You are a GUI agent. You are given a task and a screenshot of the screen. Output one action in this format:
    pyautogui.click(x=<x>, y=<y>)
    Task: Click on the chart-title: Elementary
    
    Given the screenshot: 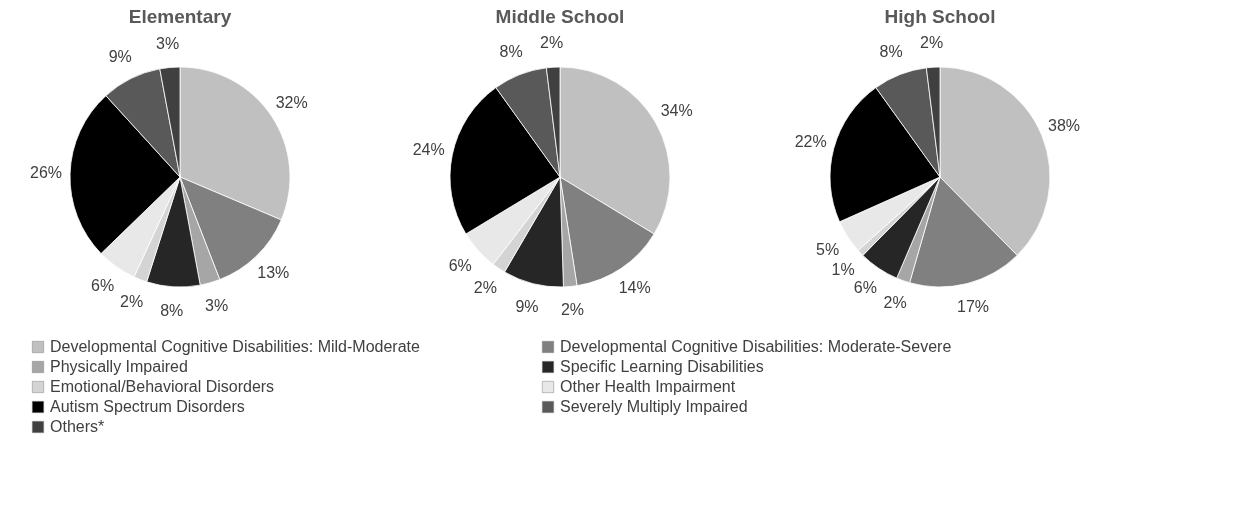 What is the action you would take?
    pyautogui.click(x=180, y=16)
    